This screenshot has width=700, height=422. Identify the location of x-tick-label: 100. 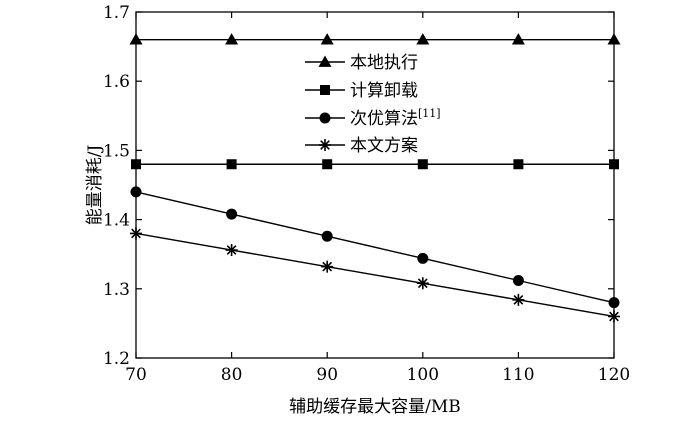
(423, 375).